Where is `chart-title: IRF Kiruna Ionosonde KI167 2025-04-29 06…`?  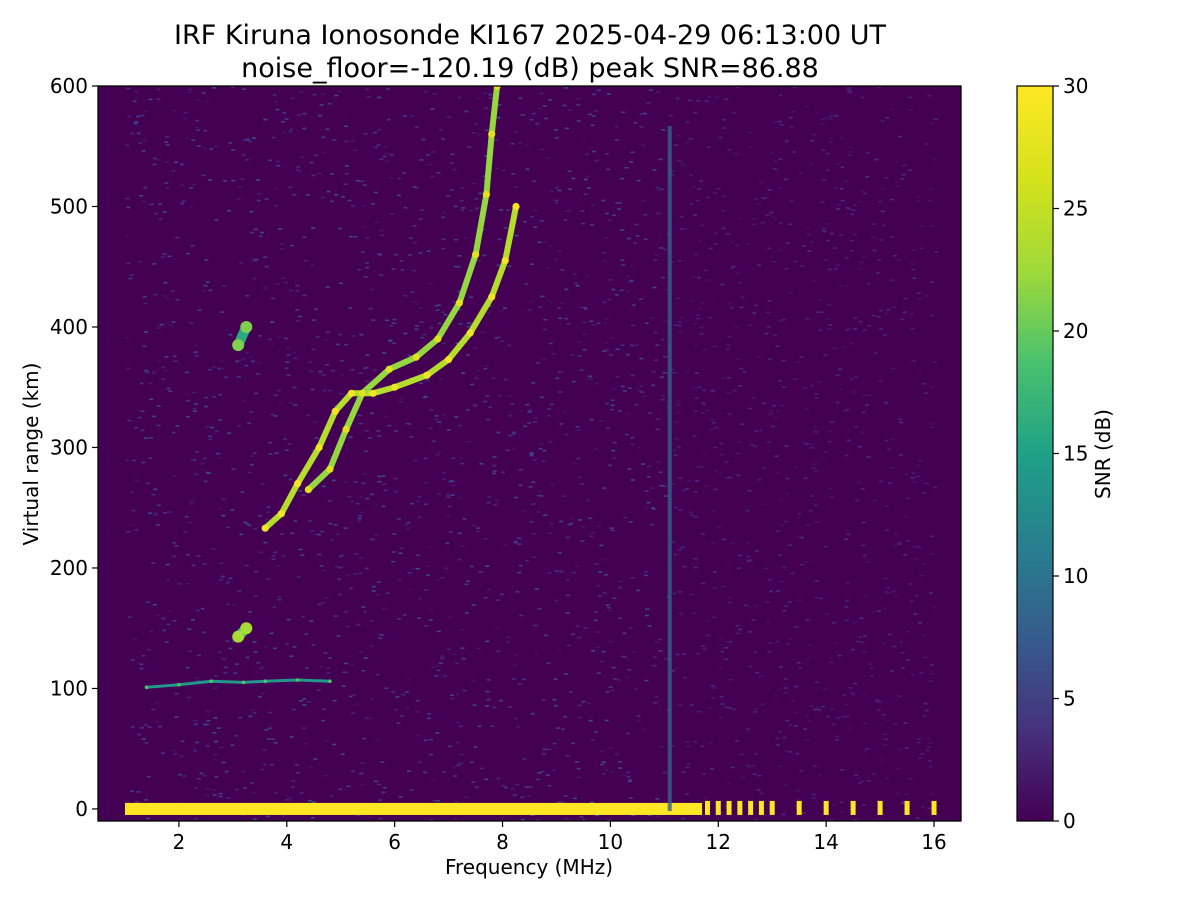
chart-title: IRF Kiruna Ionosonde KI167 2025-04-29 06… is located at coordinates (530, 35).